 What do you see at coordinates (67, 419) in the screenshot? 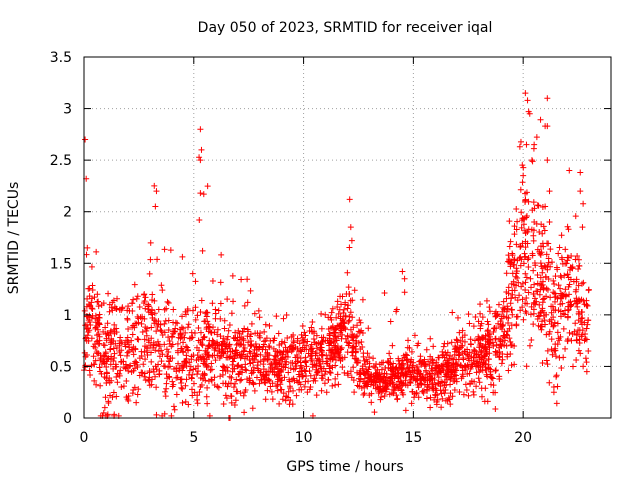
I see `y-tick-label: 0` at bounding box center [67, 419].